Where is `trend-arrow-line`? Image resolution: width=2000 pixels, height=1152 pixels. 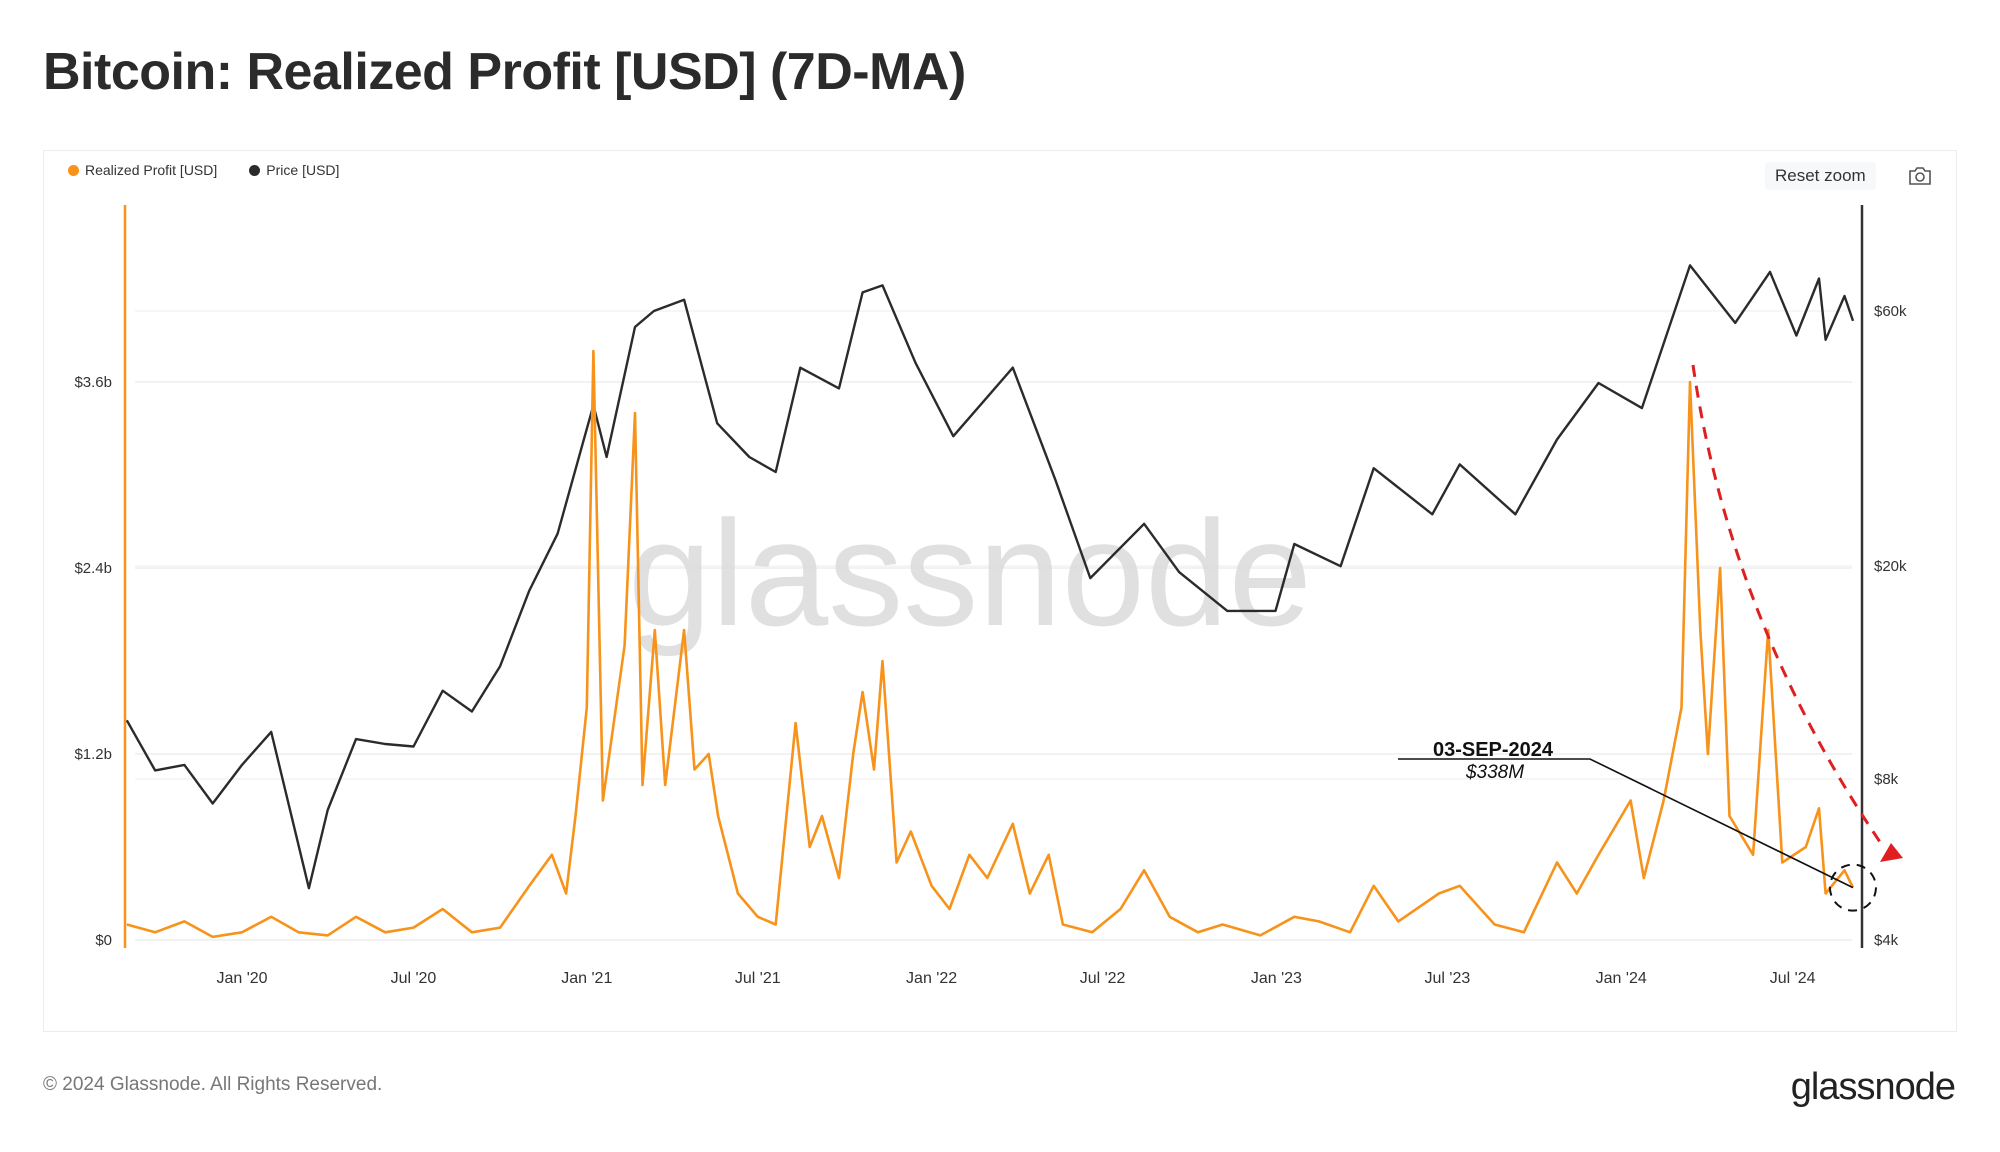 trend-arrow-line is located at coordinates (1786, 603).